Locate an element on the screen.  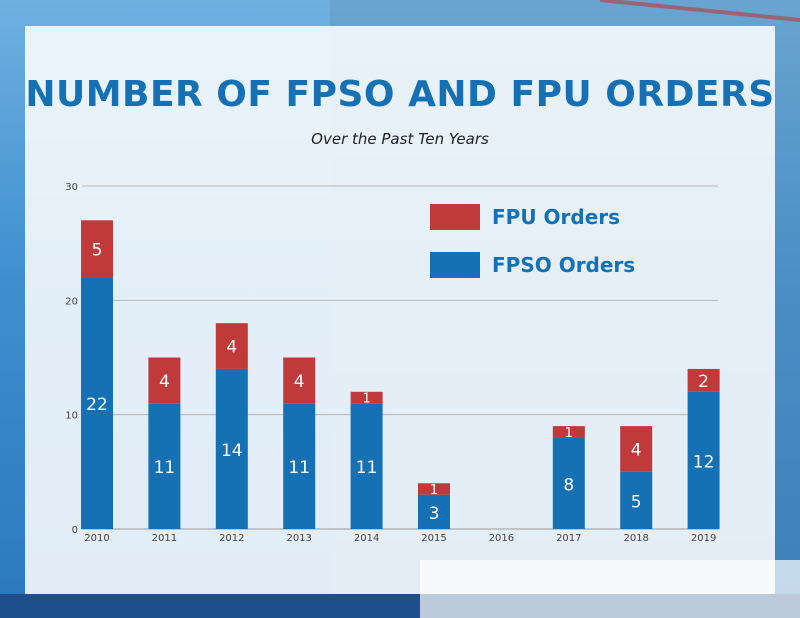
legend-label-fpu: FPU Orders is located at coordinates (556, 217).